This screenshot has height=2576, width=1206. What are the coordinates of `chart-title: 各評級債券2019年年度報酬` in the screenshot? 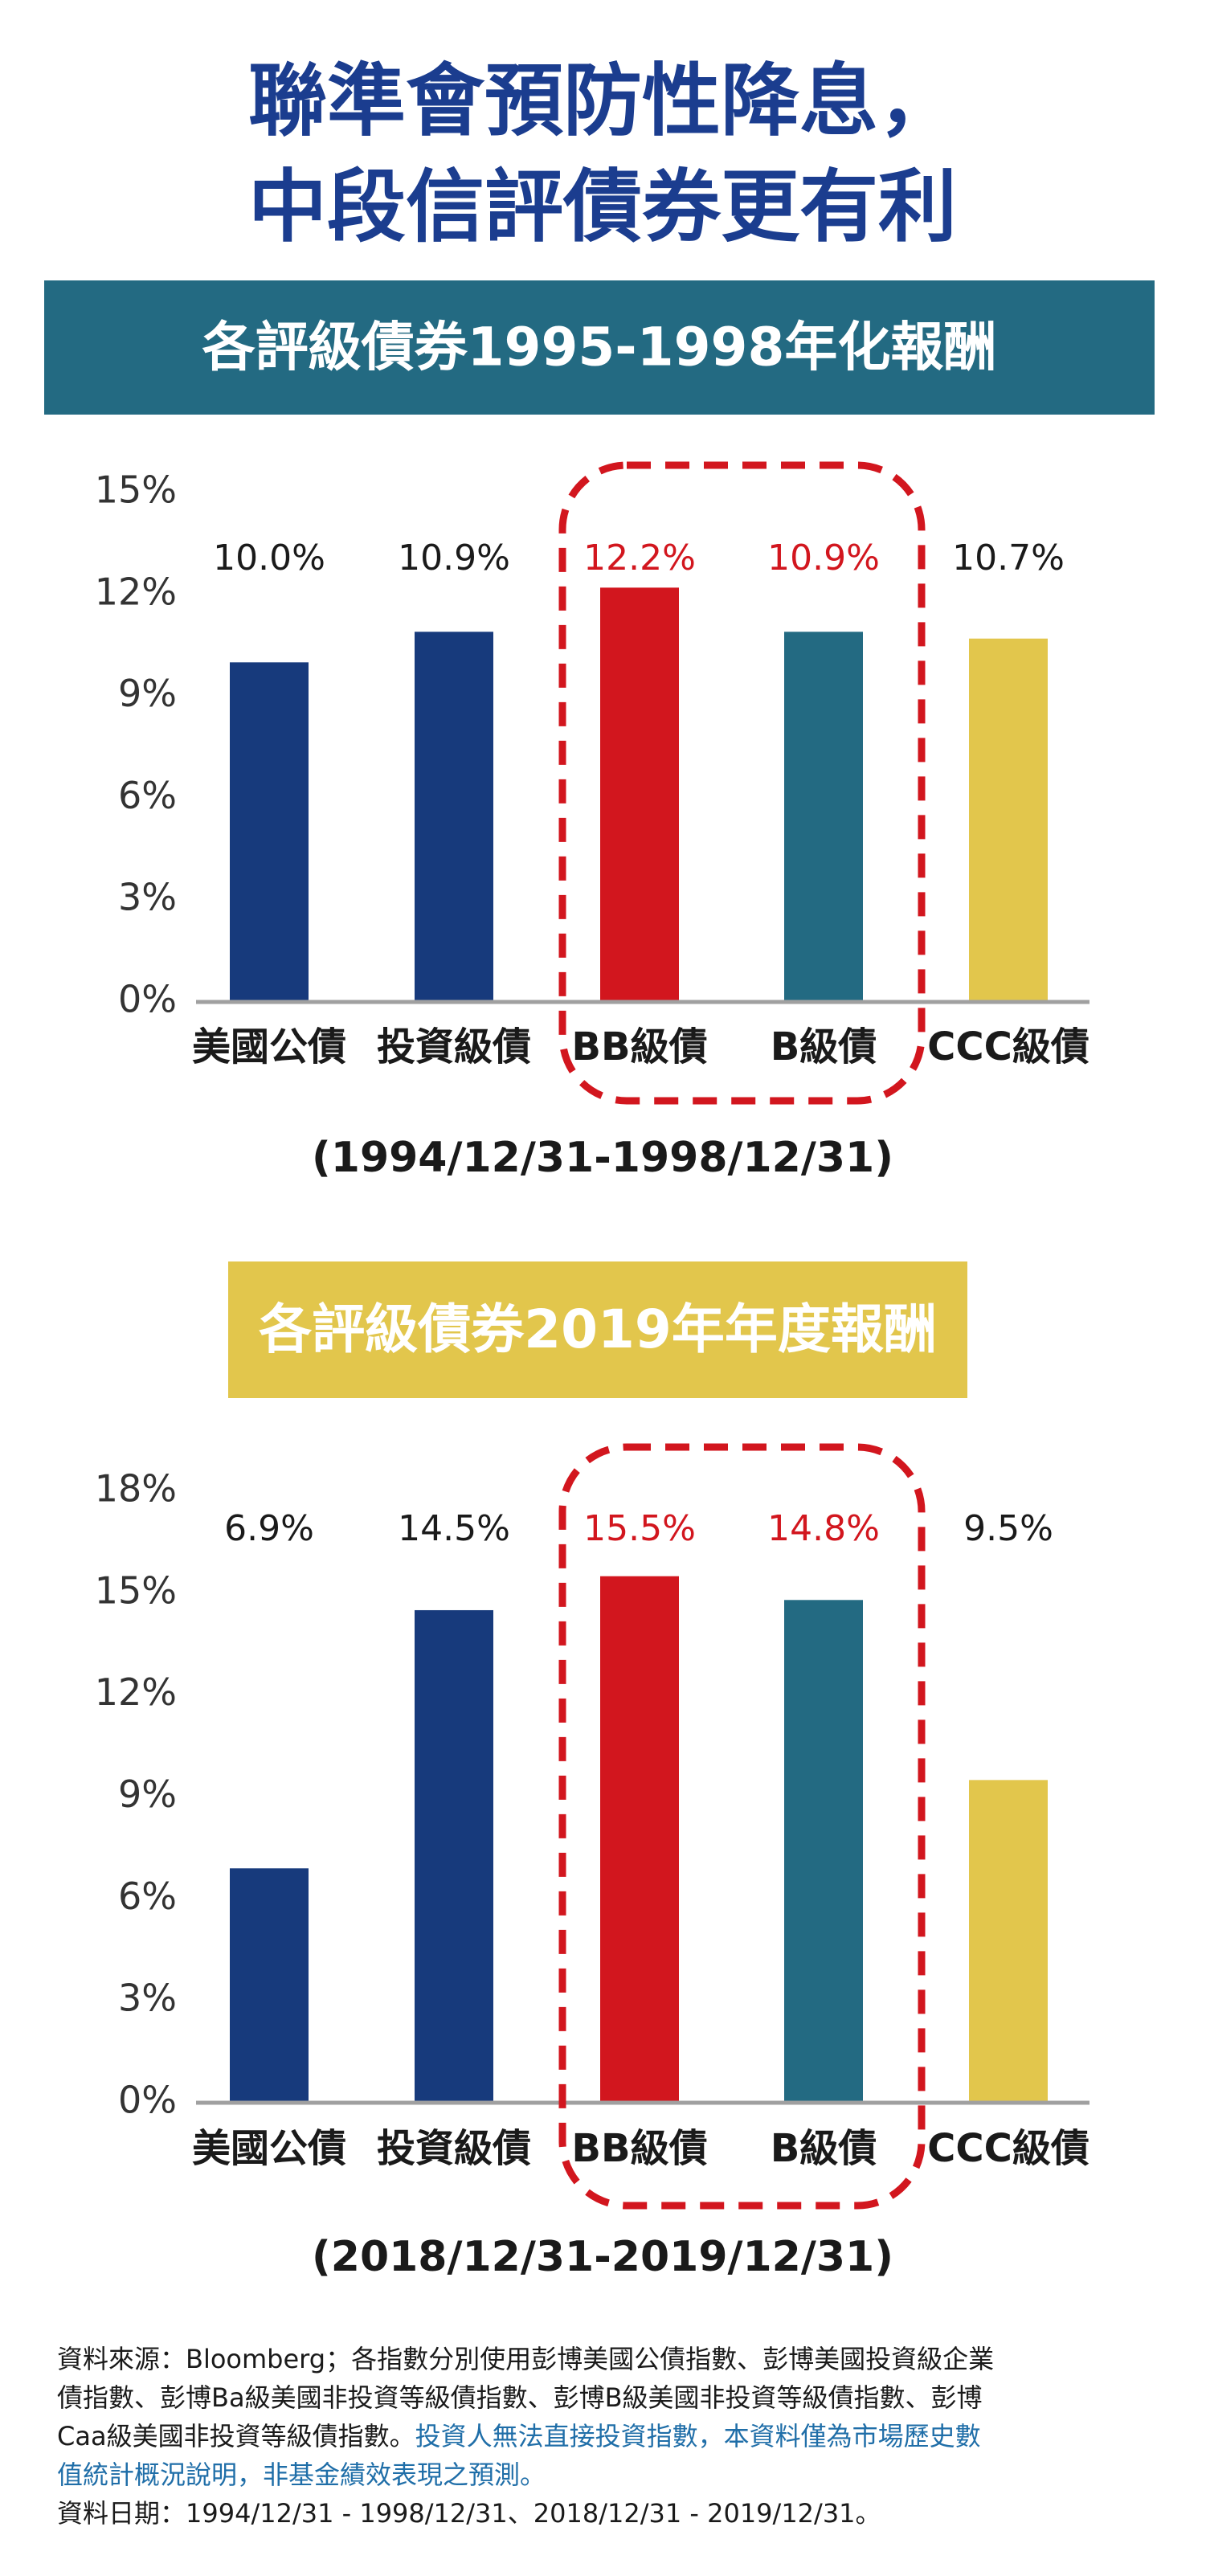 It's located at (598, 1329).